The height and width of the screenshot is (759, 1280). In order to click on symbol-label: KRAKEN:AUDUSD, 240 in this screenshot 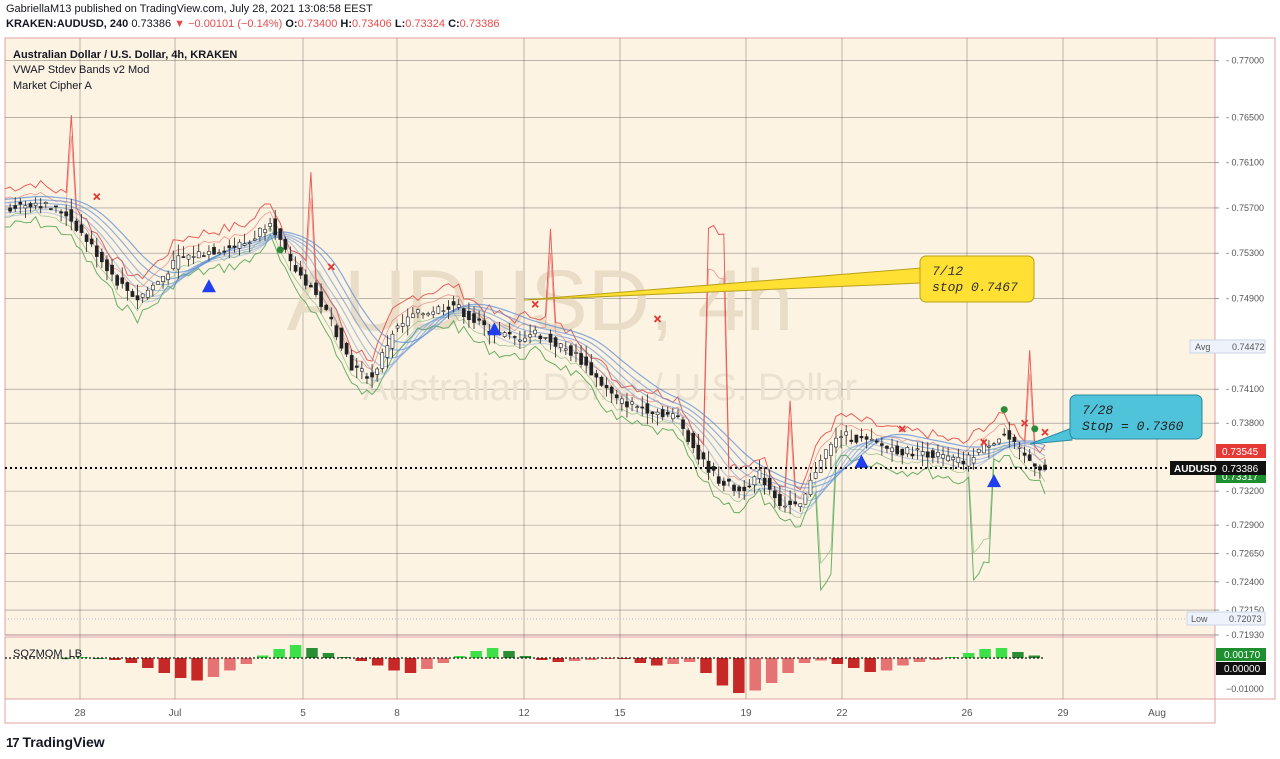, I will do `click(67, 24)`.